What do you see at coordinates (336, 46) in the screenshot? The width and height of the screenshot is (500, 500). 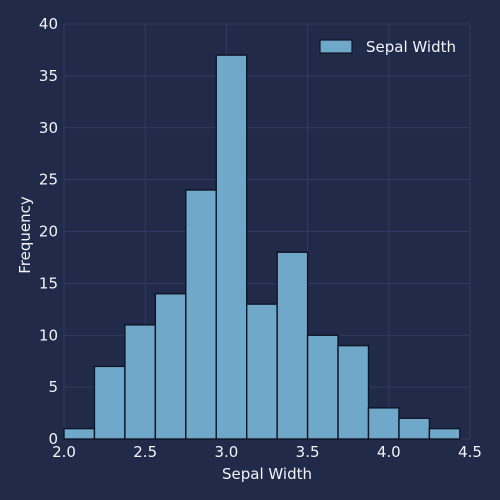 I see `legend-swatch` at bounding box center [336, 46].